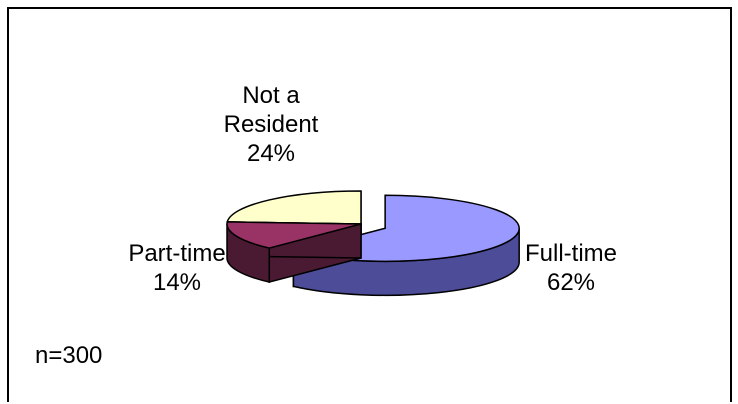 The image size is (738, 404). I want to click on label-full-time-name: Full-time, so click(570, 253).